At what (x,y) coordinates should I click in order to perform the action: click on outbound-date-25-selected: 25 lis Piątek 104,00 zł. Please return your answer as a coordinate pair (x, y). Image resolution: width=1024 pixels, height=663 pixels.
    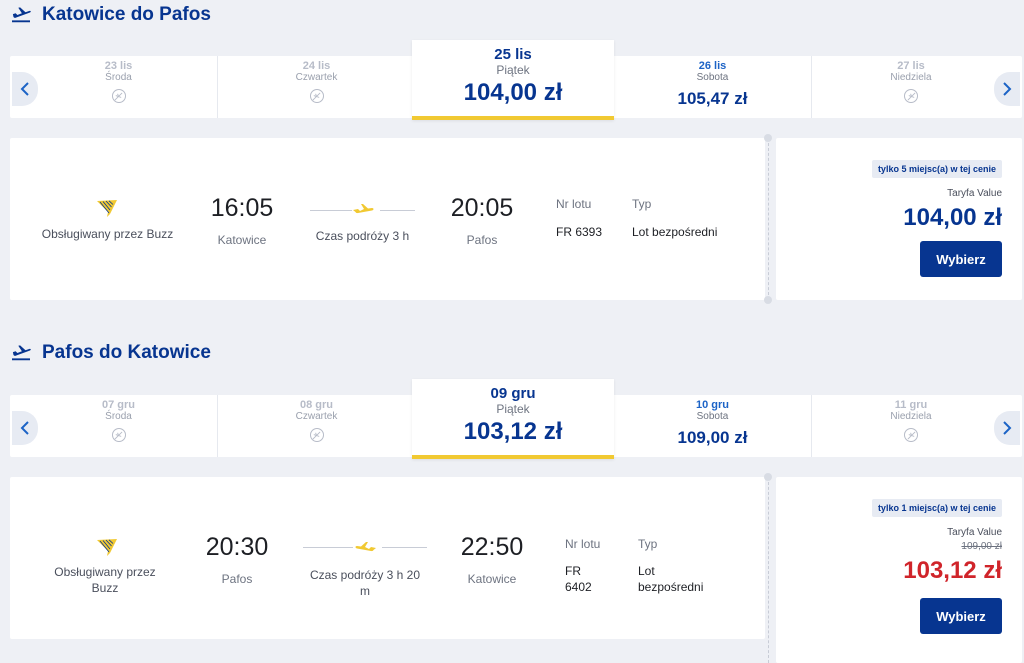
    Looking at the image, I should click on (513, 80).